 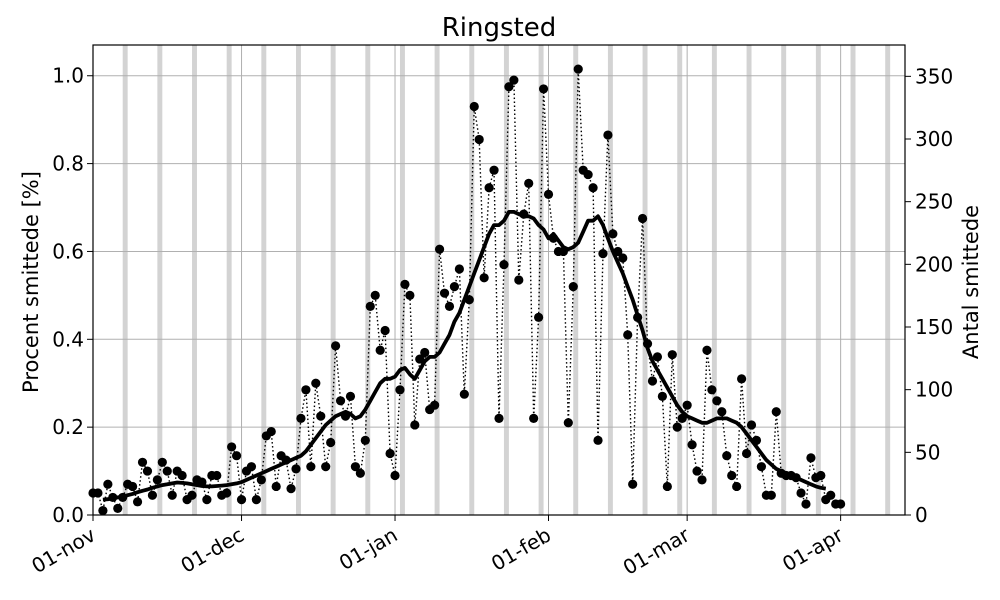 I want to click on y-axis-label: Procent smittede [%], so click(x=31, y=282).